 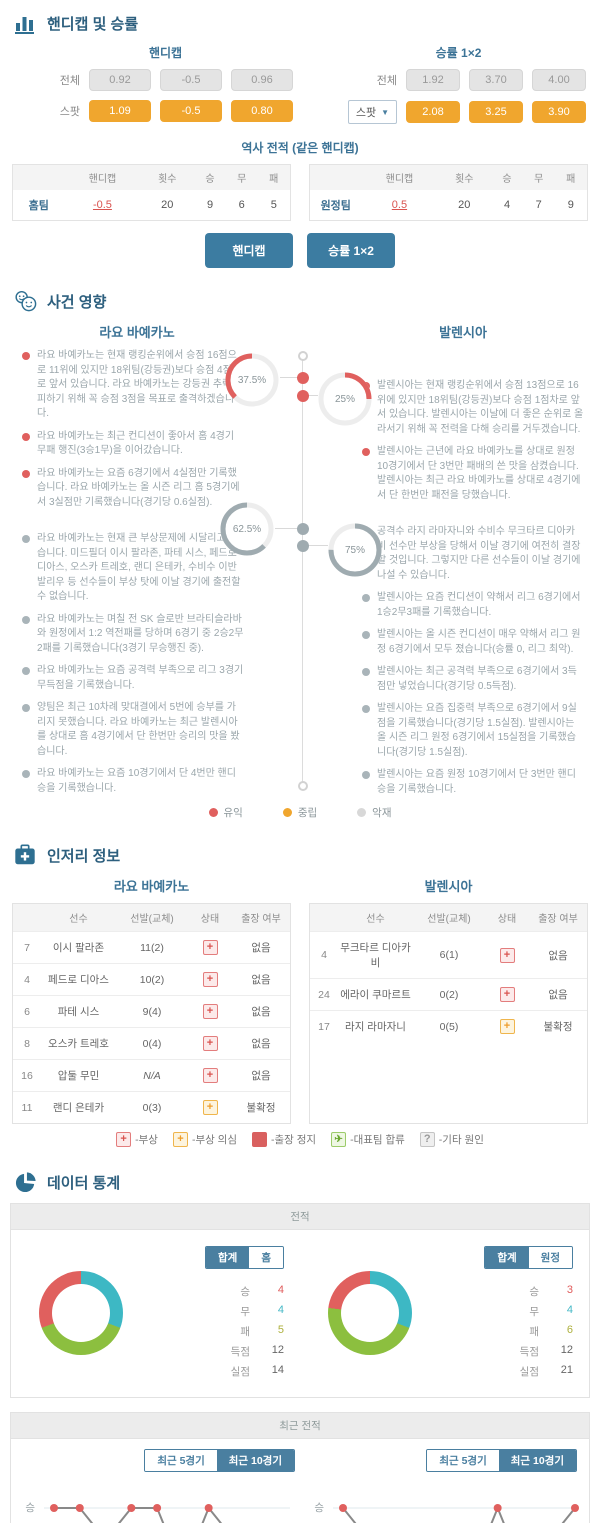 What do you see at coordinates (476, 782) in the screenshot?
I see `event-text: 발렌시아는 요즘 원정 10경기에서 단 3번만 핸디승을 기록했습니다.` at bounding box center [476, 782].